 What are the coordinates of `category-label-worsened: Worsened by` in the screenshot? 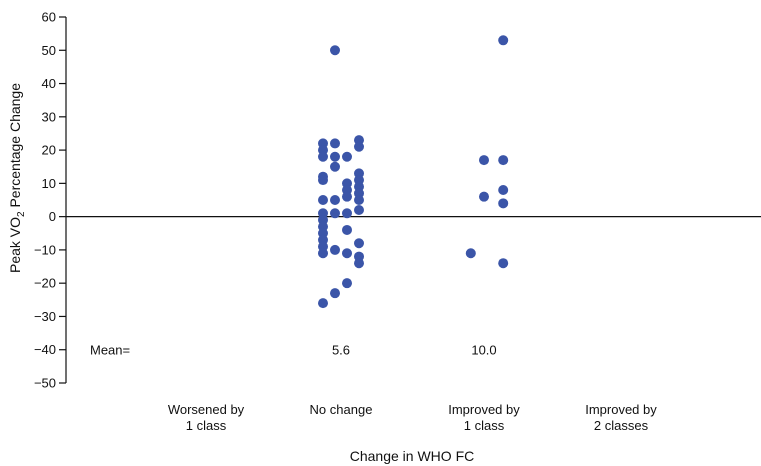 It's located at (206, 409).